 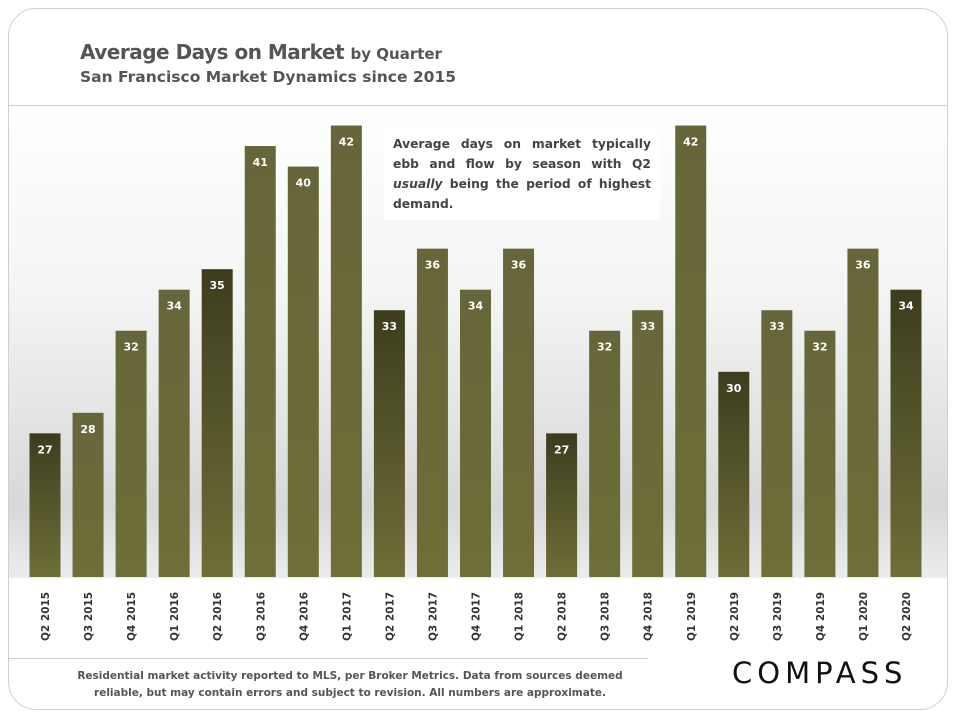 What do you see at coordinates (605, 453) in the screenshot?
I see `bar-q3-2018` at bounding box center [605, 453].